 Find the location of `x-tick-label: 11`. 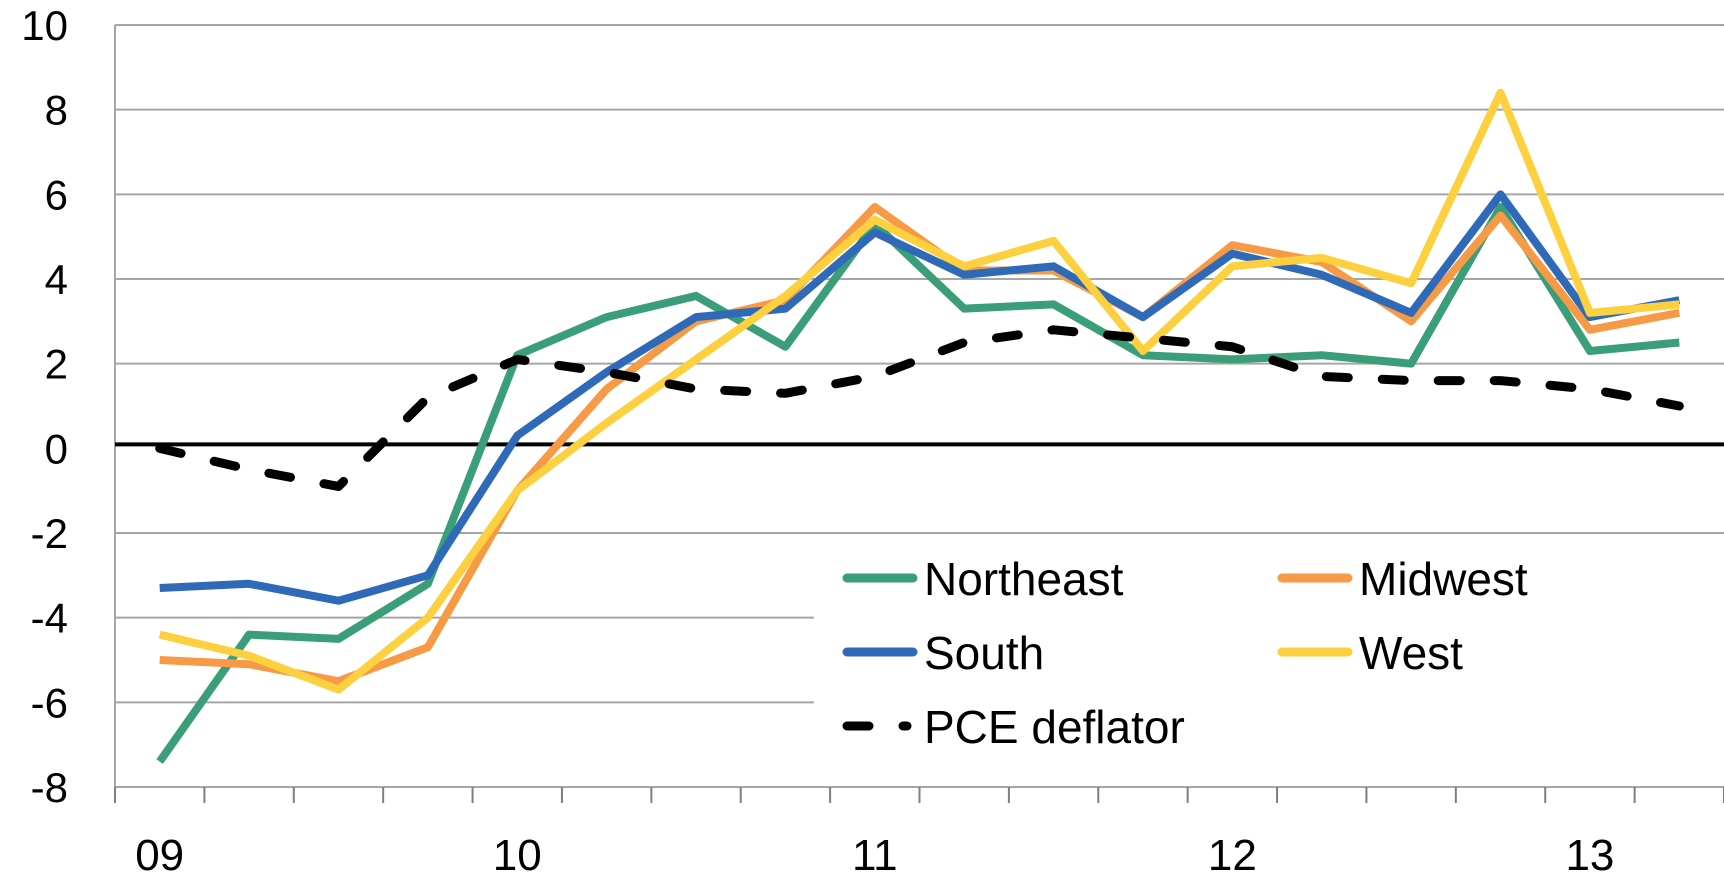

x-tick-label: 11 is located at coordinates (875, 855).